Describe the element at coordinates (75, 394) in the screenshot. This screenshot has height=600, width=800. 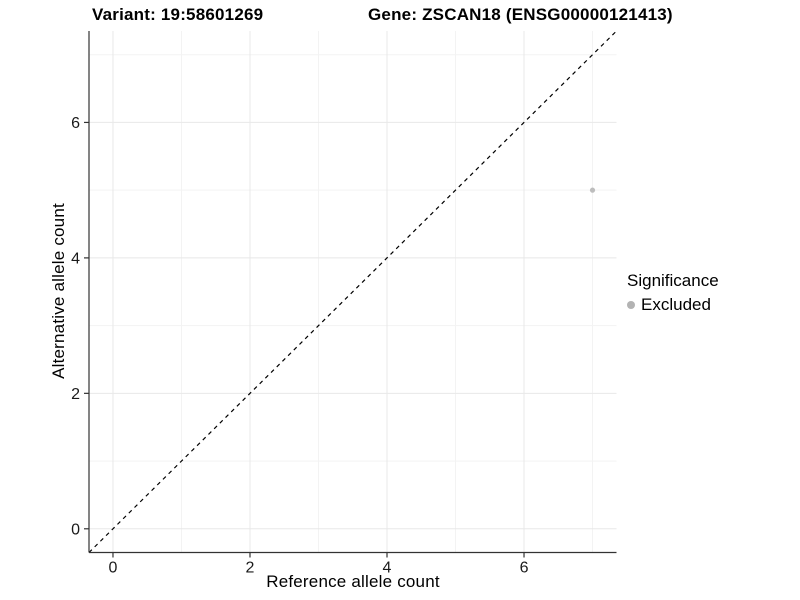
I see `y-axis-tick-label: 2` at that location.